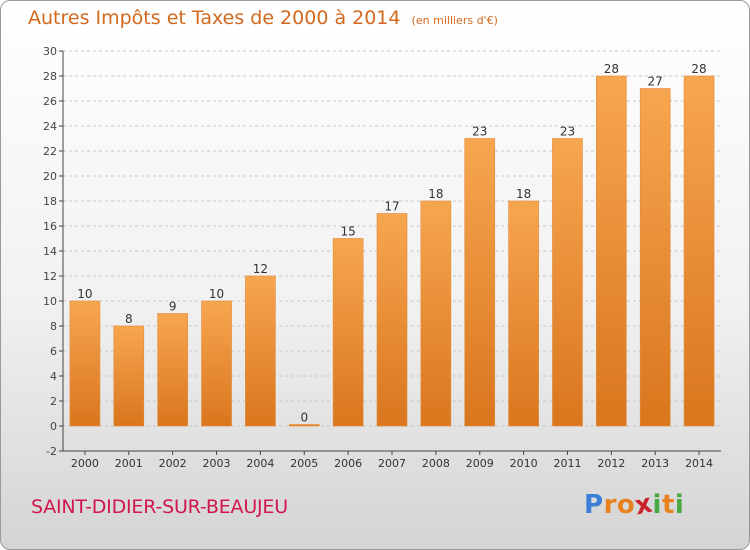  What do you see at coordinates (611, 251) in the screenshot?
I see `bar-2012` at bounding box center [611, 251].